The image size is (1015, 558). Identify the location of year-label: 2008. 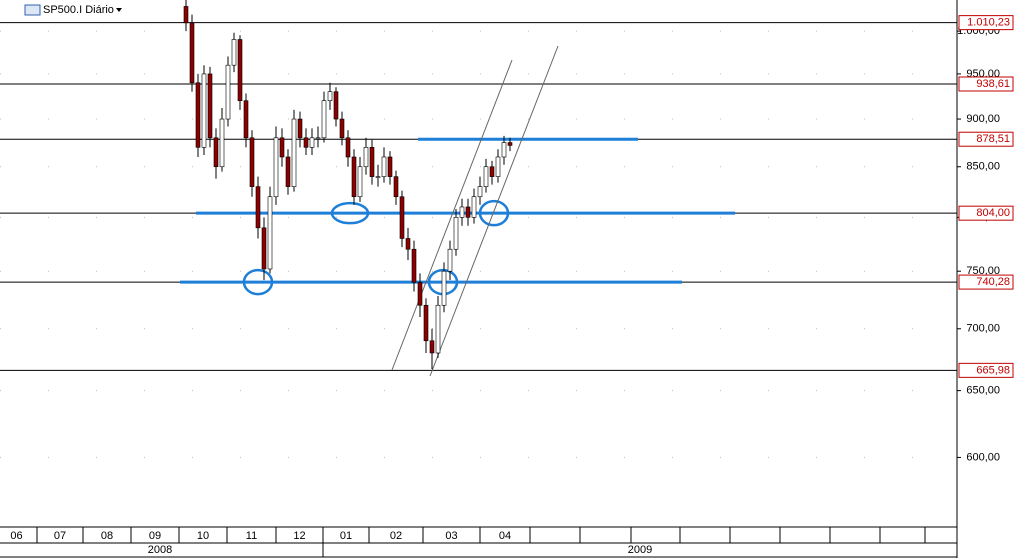
(160, 550).